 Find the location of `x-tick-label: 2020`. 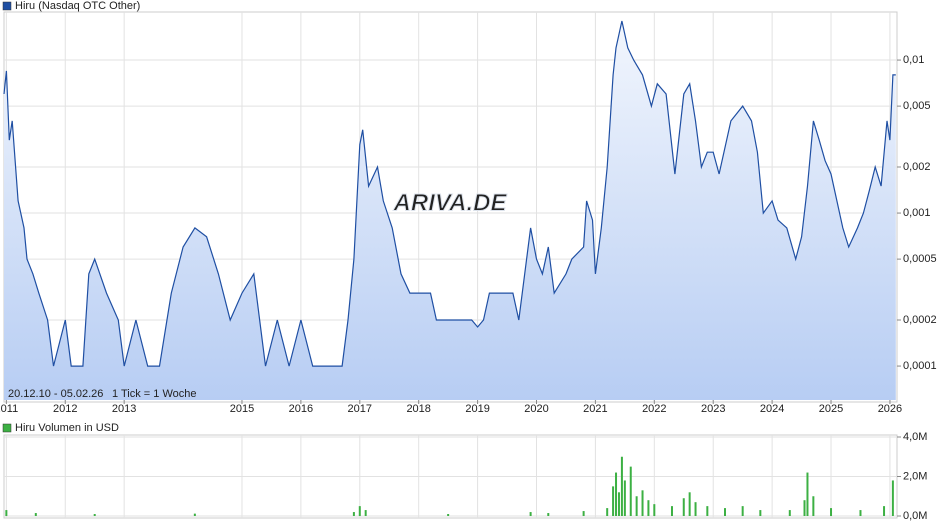

x-tick-label: 2020 is located at coordinates (536, 409).